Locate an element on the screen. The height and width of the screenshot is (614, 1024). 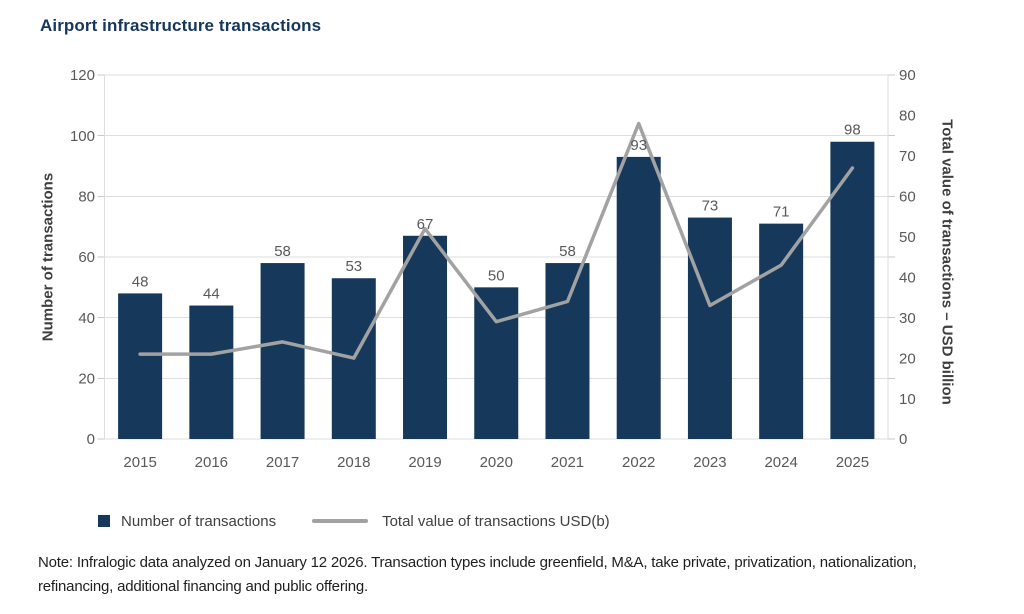
bar-value-label: 73 is located at coordinates (710, 206).